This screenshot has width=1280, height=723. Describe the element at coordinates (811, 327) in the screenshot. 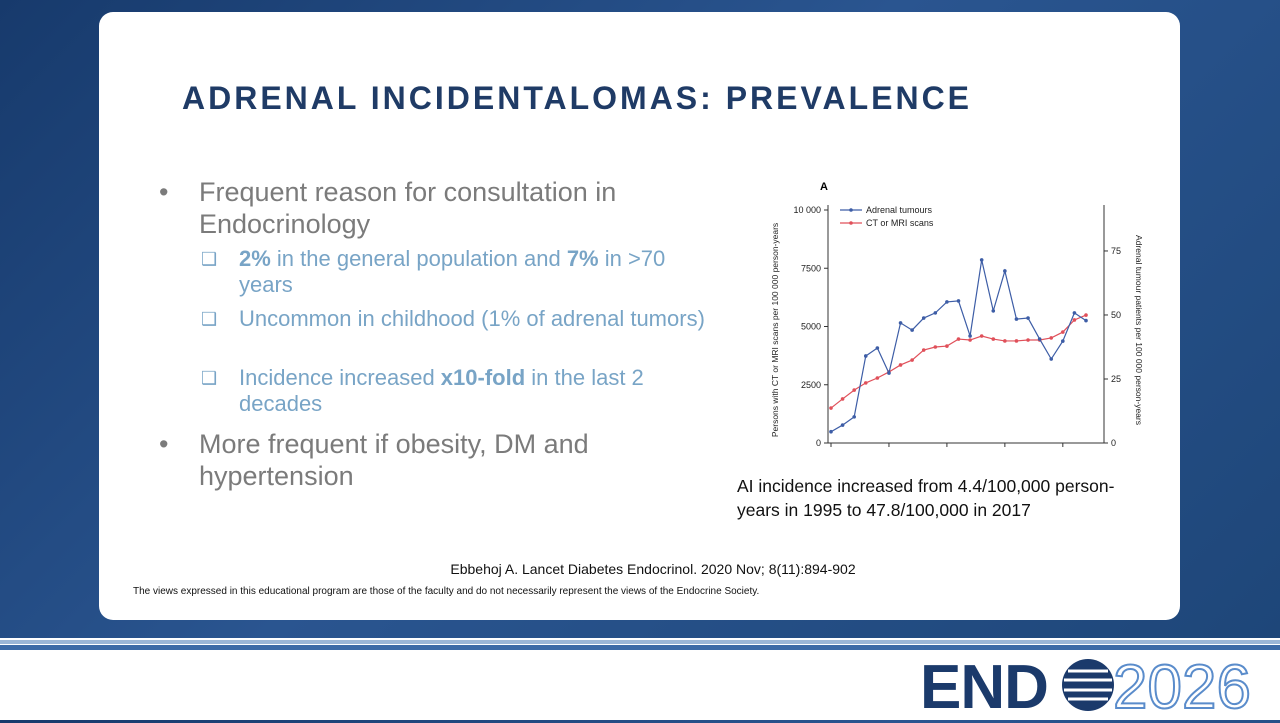

I see `y-tick-label: 5000` at that location.